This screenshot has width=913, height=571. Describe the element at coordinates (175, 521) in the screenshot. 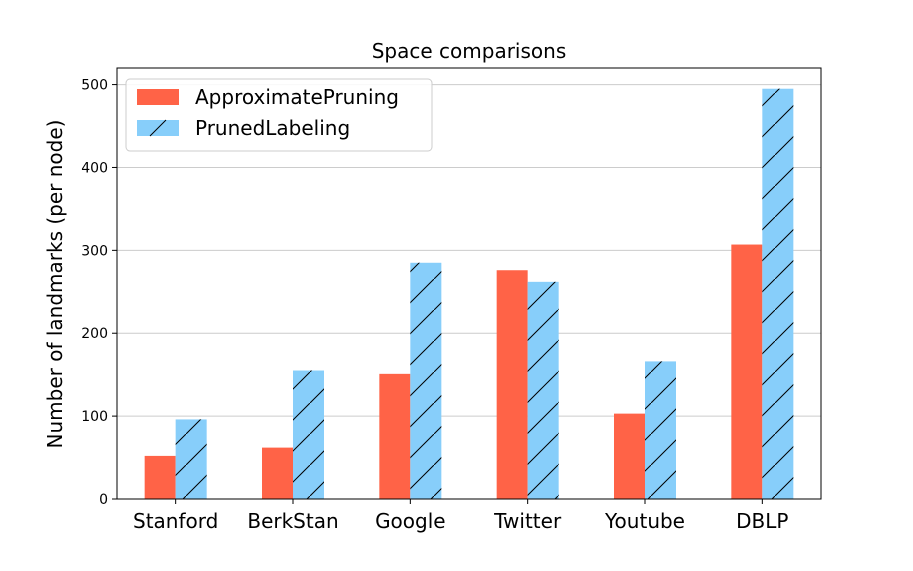

I see `x-tick-label-stanford: Stanford` at that location.